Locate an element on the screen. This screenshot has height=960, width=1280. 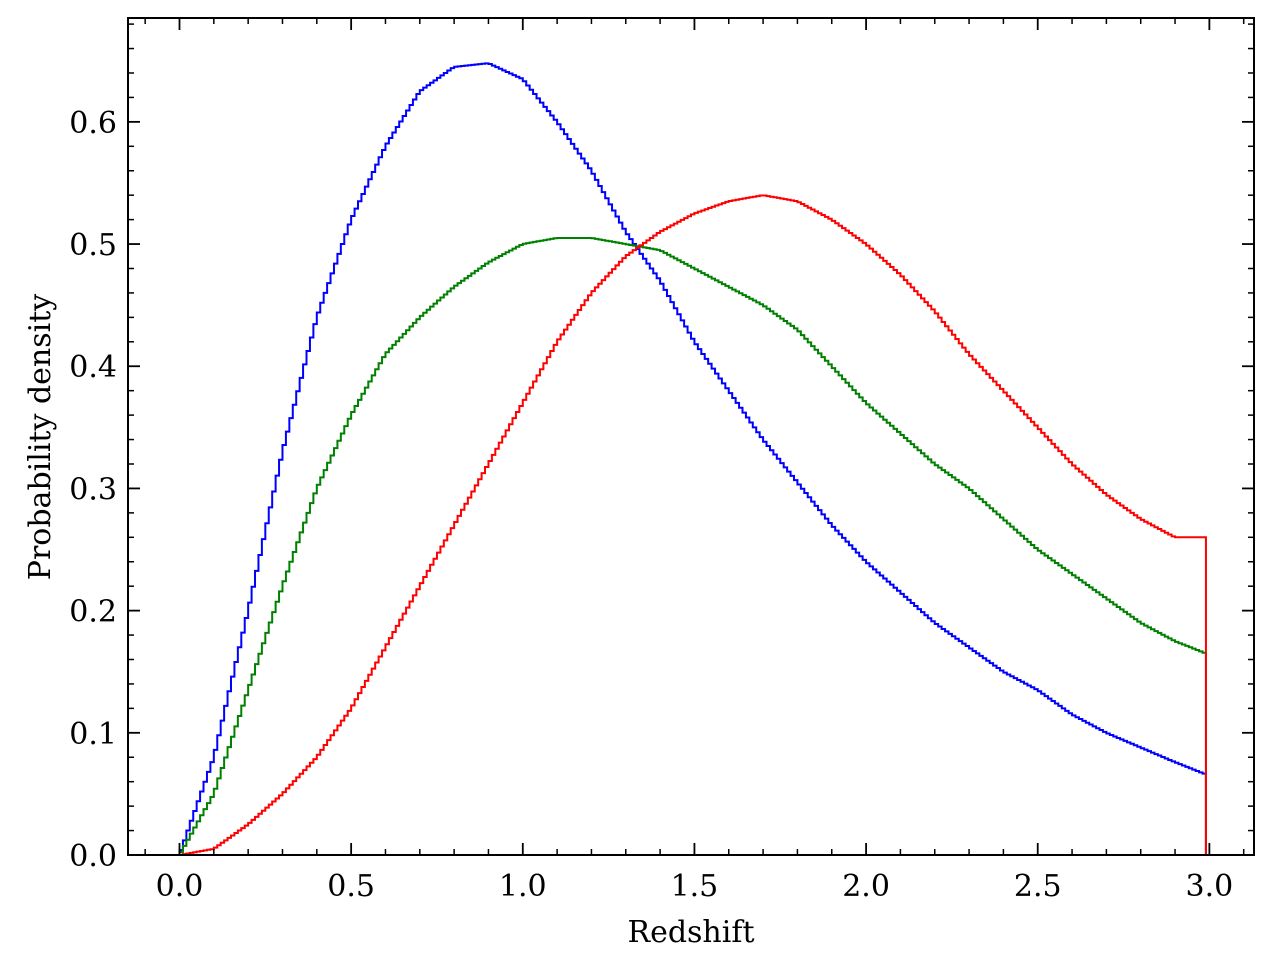
x-axis-label: Redshift is located at coordinates (690, 932).